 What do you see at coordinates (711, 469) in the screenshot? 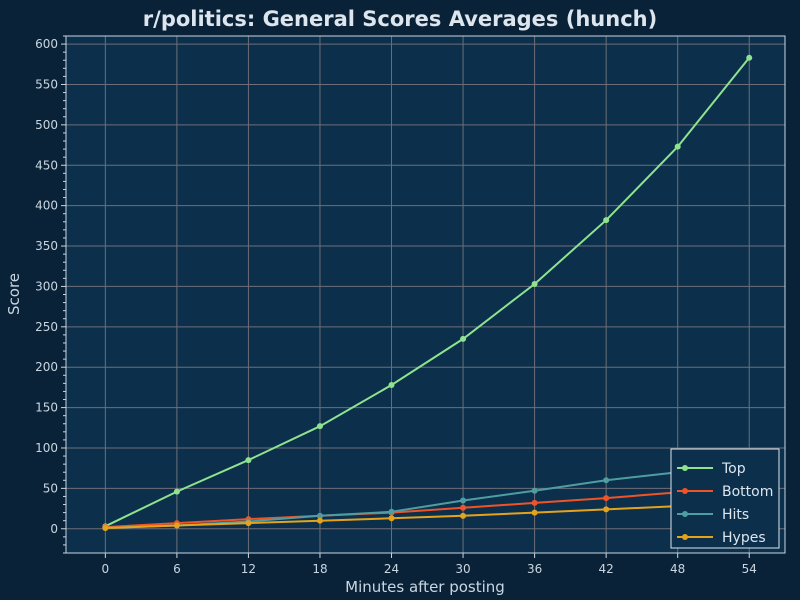
I see `legend-item: Top` at bounding box center [711, 469].